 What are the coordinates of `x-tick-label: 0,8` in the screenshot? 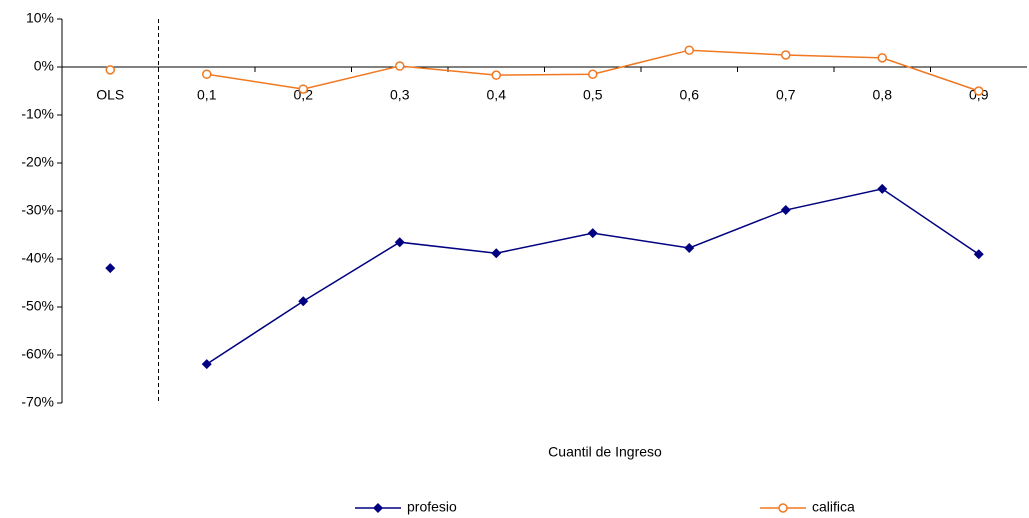 It's located at (883, 95).